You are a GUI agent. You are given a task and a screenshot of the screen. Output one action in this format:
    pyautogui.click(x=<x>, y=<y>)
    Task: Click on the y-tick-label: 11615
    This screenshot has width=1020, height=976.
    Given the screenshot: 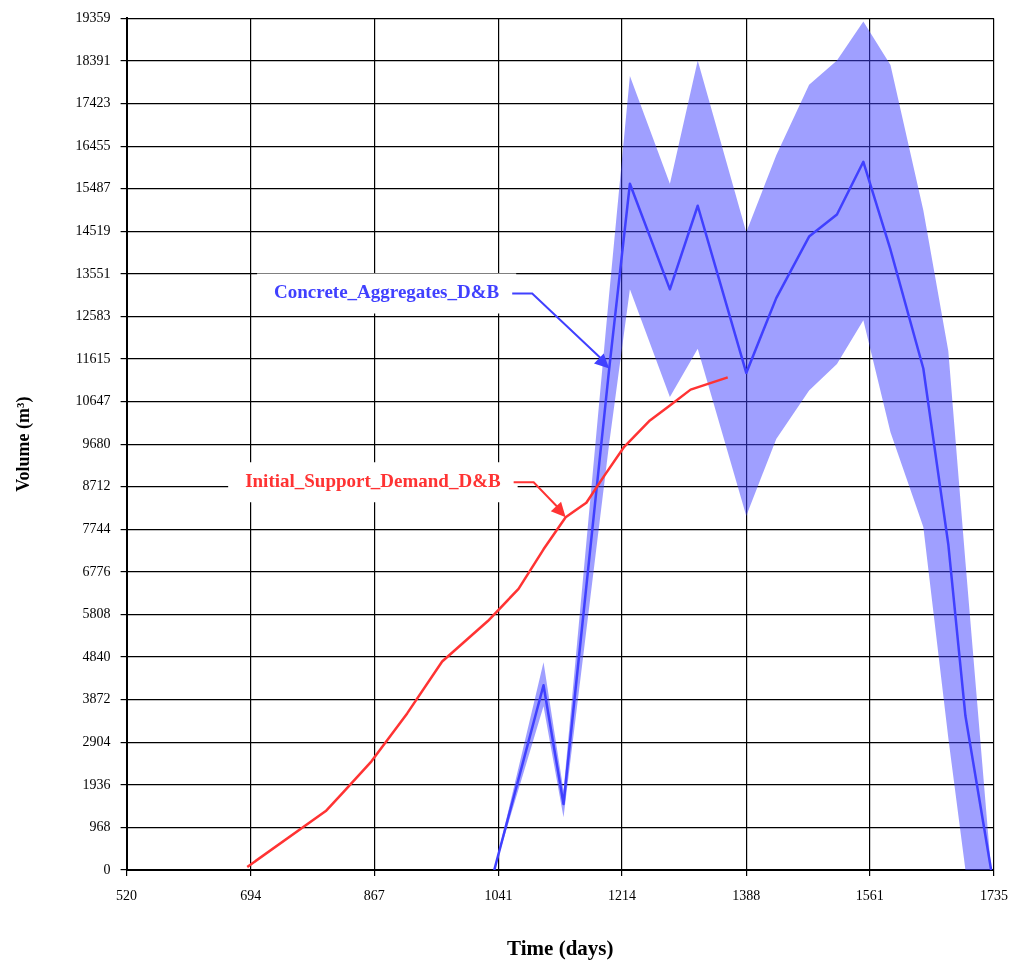 What is the action you would take?
    pyautogui.click(x=93, y=358)
    